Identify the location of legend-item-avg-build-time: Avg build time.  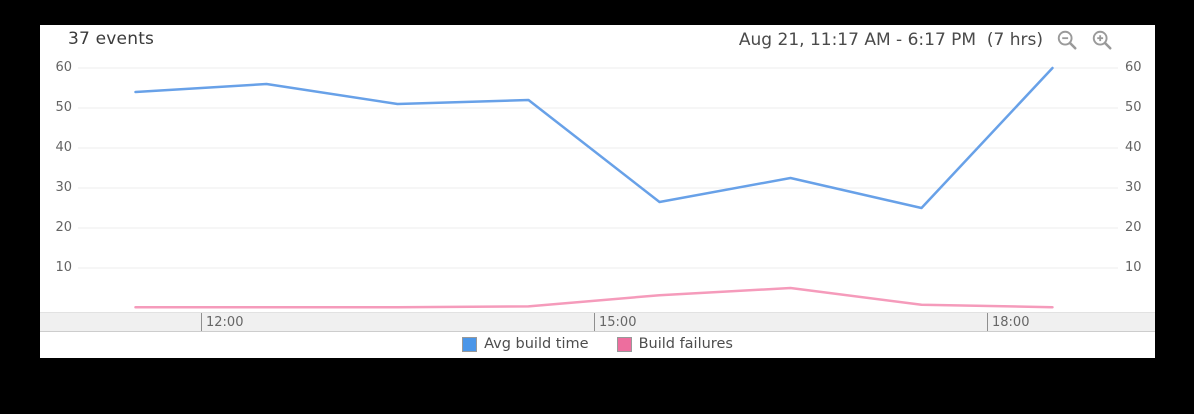
(525, 344).